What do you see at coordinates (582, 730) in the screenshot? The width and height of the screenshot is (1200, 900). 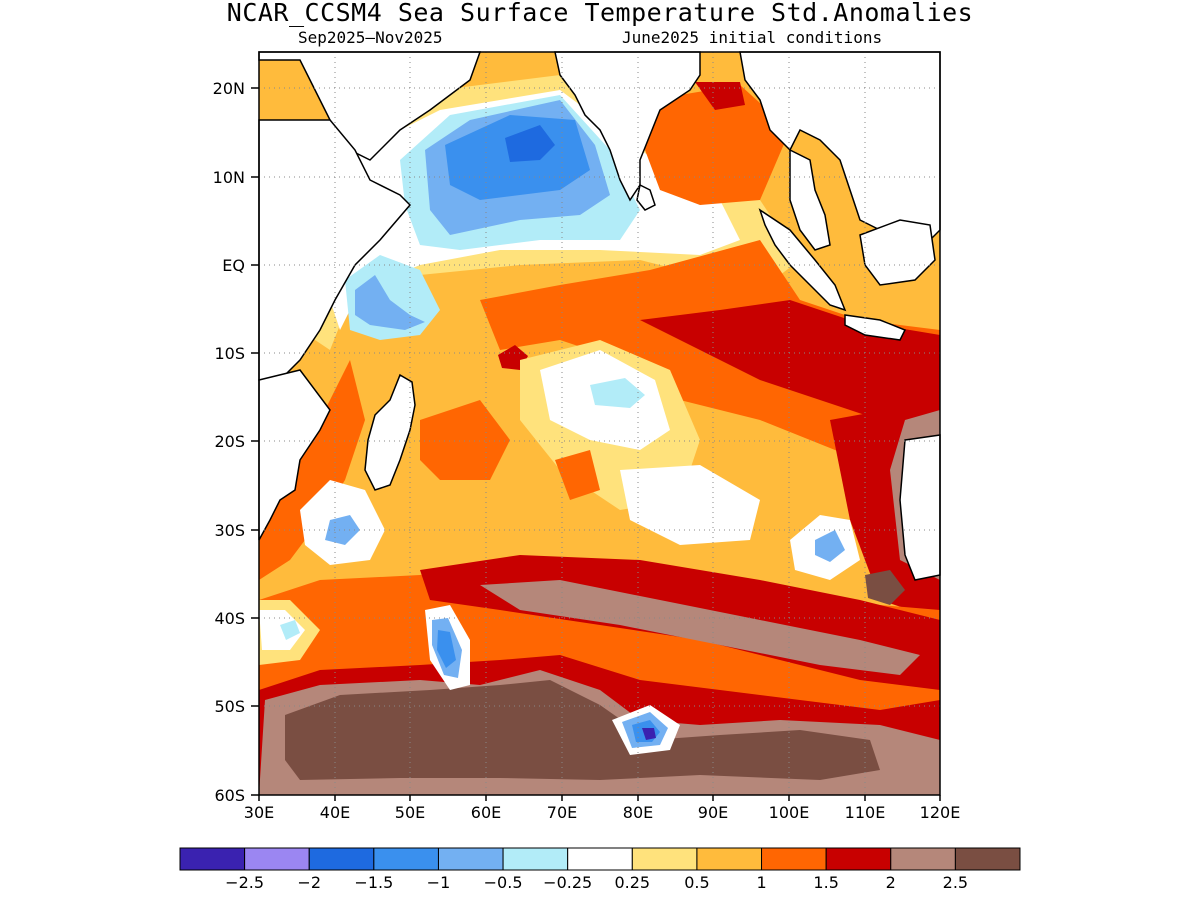 I see `contour-southern-darkbrown` at bounding box center [582, 730].